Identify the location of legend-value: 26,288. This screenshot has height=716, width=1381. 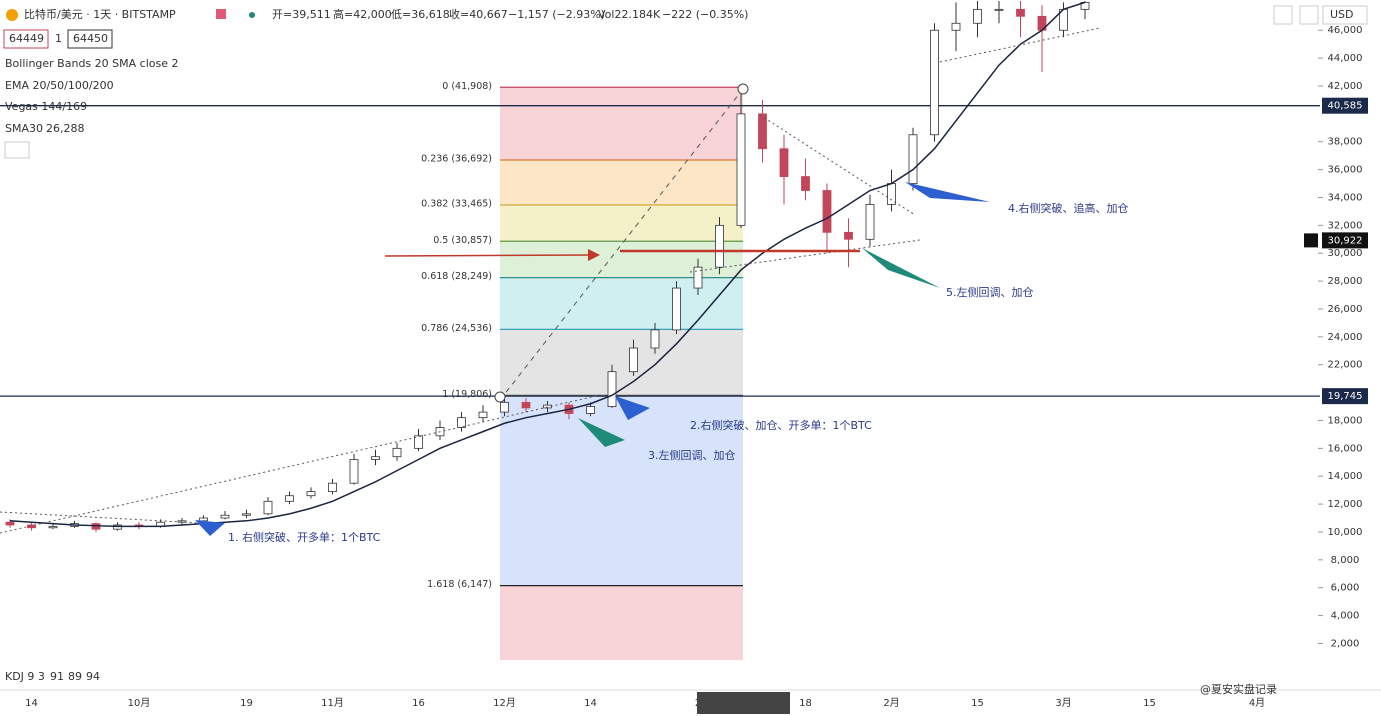
(65, 128).